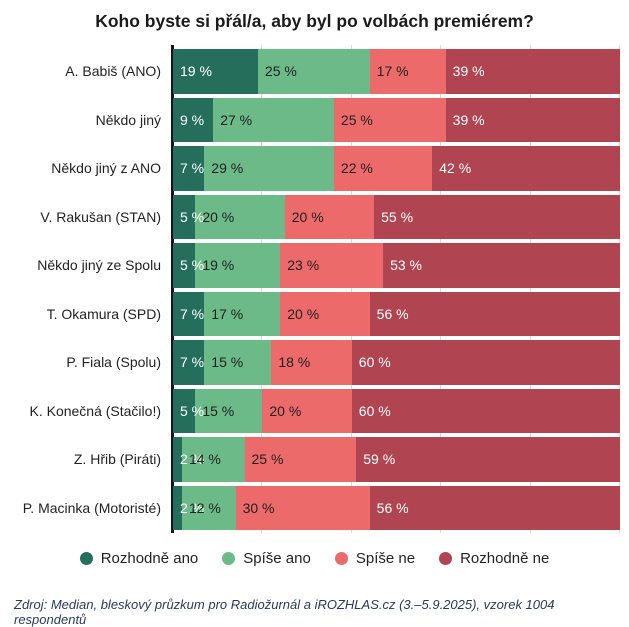  Describe the element at coordinates (501, 265) in the screenshot. I see `bar-segment: 53 %` at that location.